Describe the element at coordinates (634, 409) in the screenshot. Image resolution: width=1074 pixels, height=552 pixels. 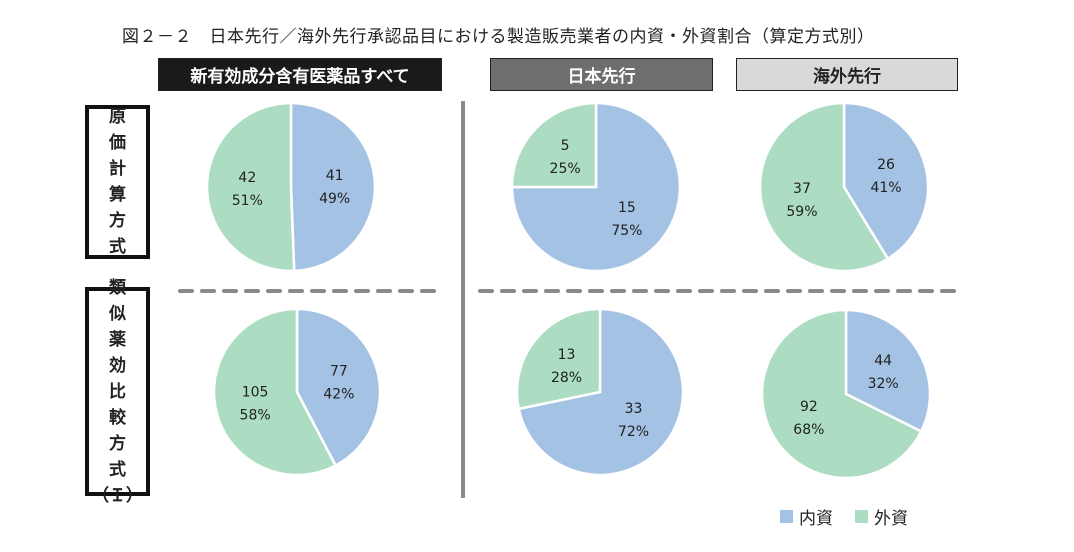
I see `pie-label-value: 33` at that location.